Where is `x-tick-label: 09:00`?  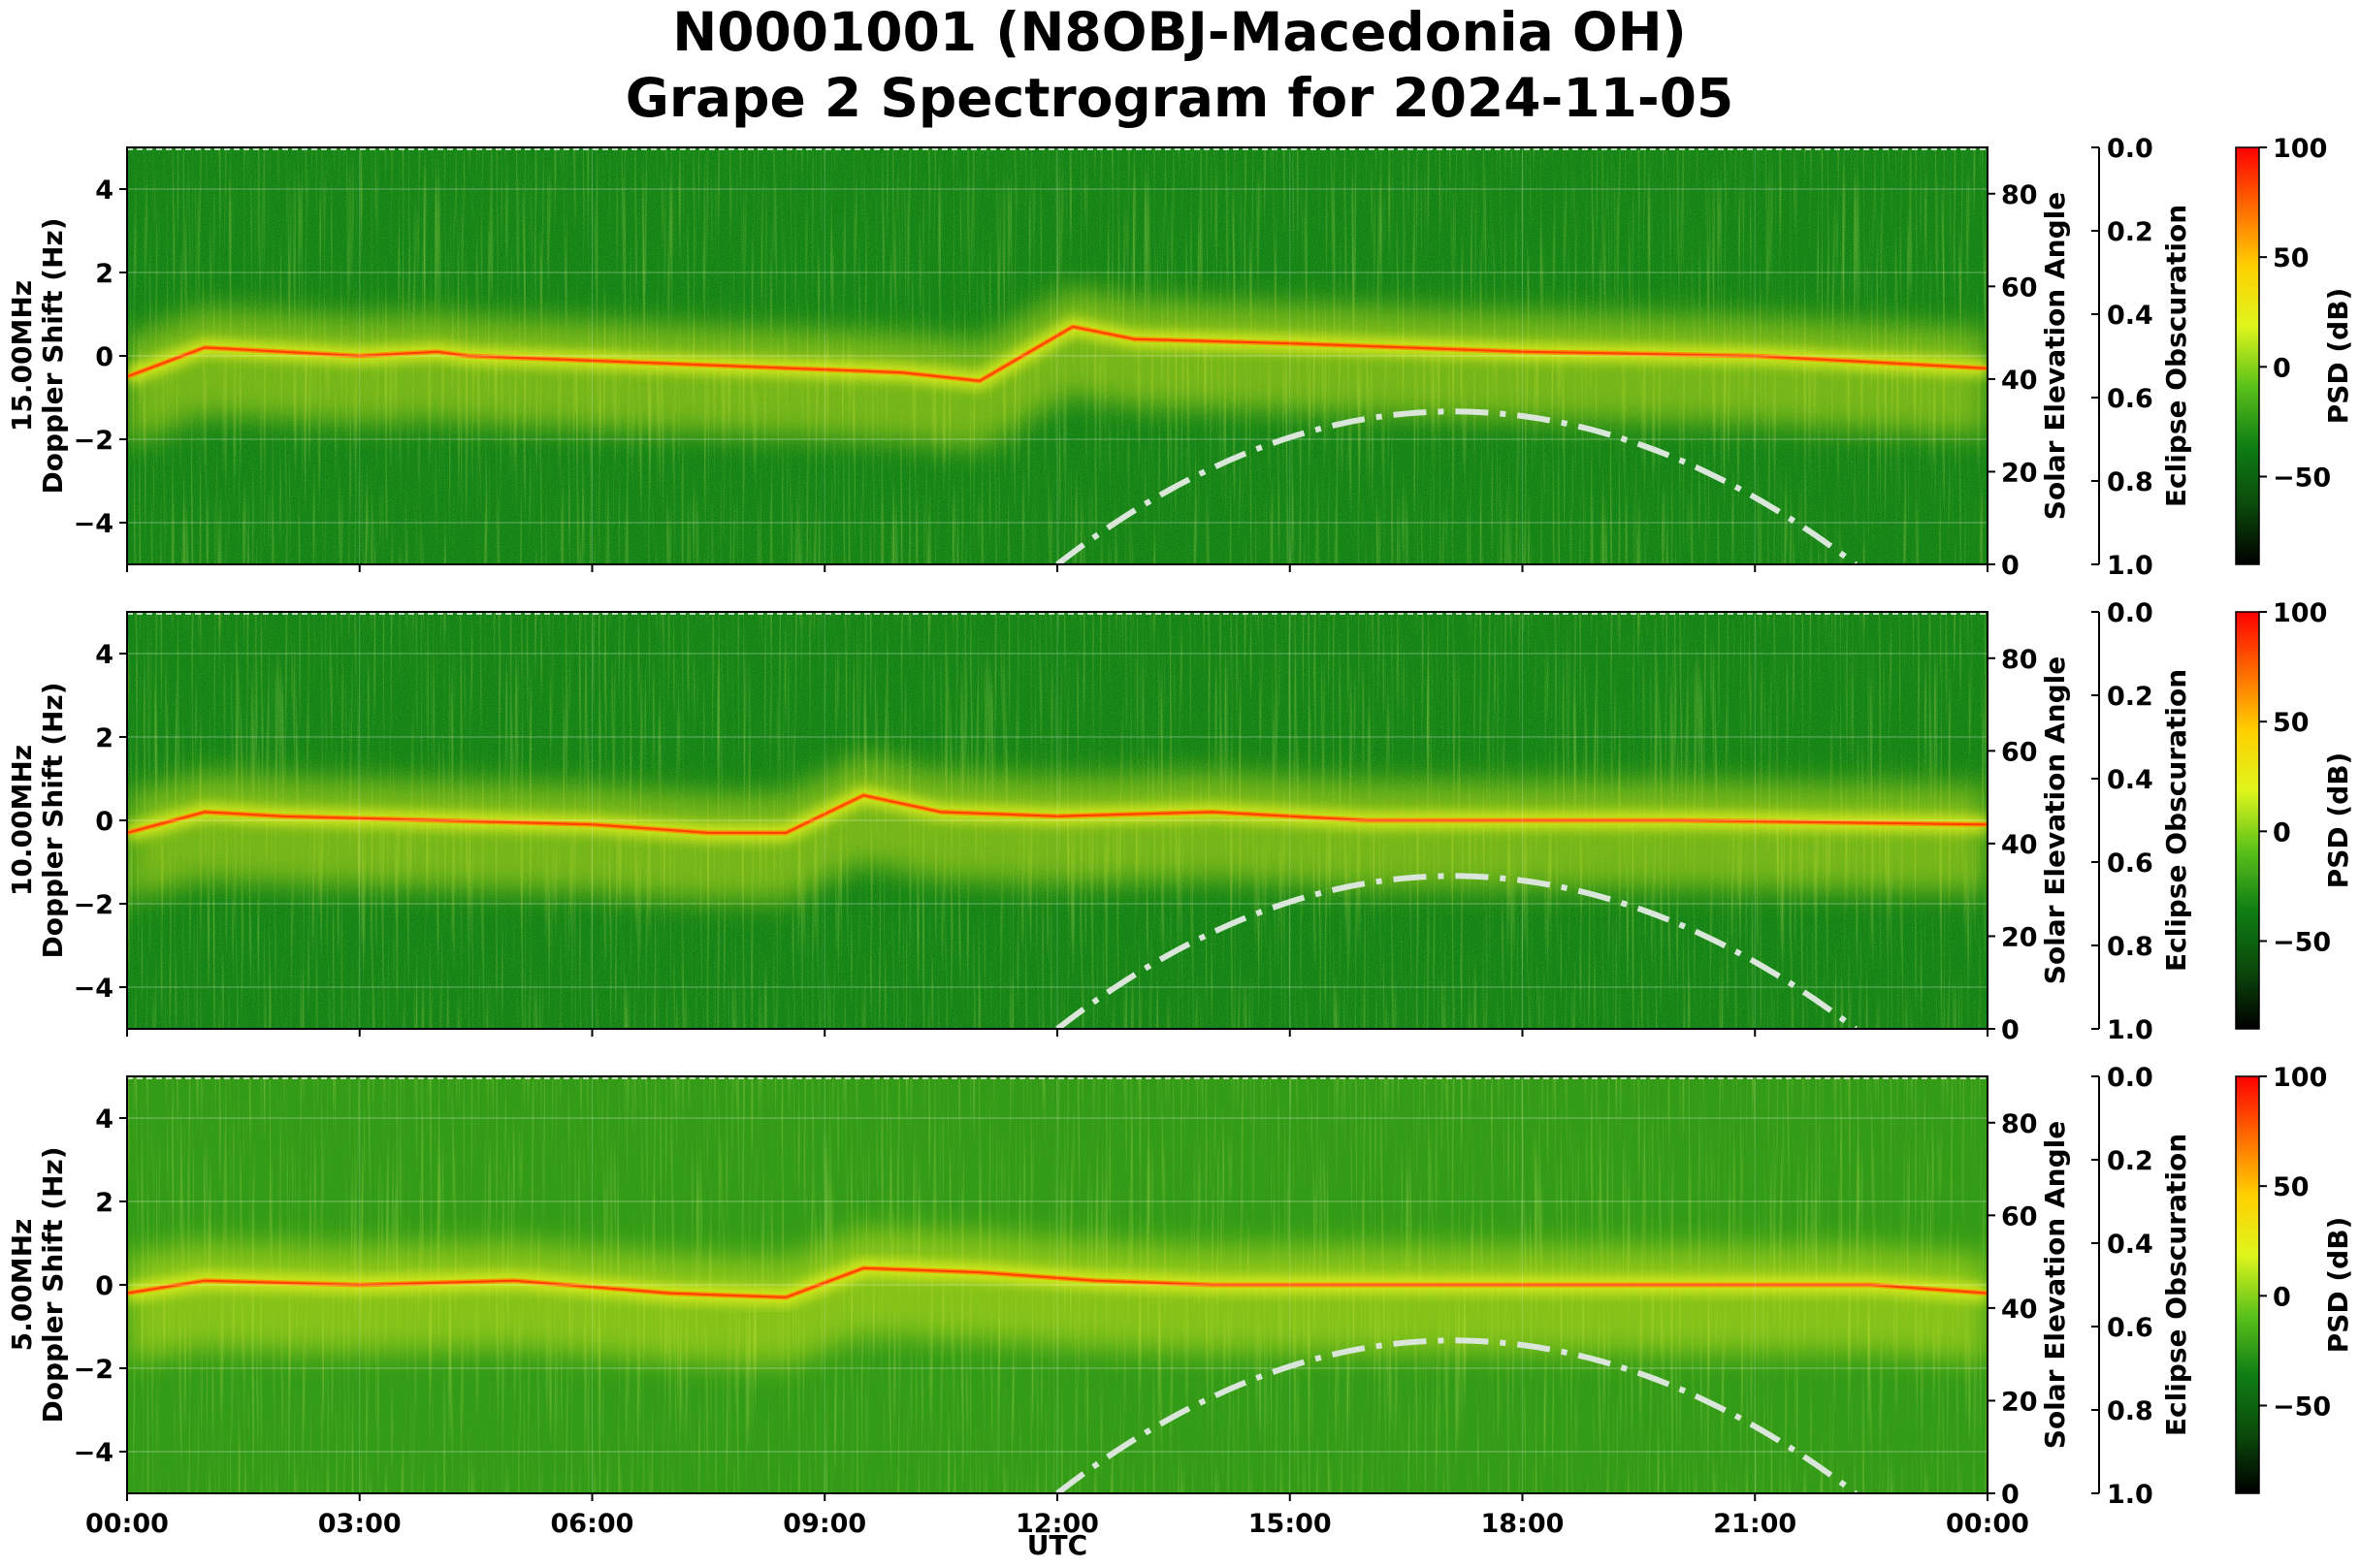
x-tick-label: 09:00 is located at coordinates (824, 1524).